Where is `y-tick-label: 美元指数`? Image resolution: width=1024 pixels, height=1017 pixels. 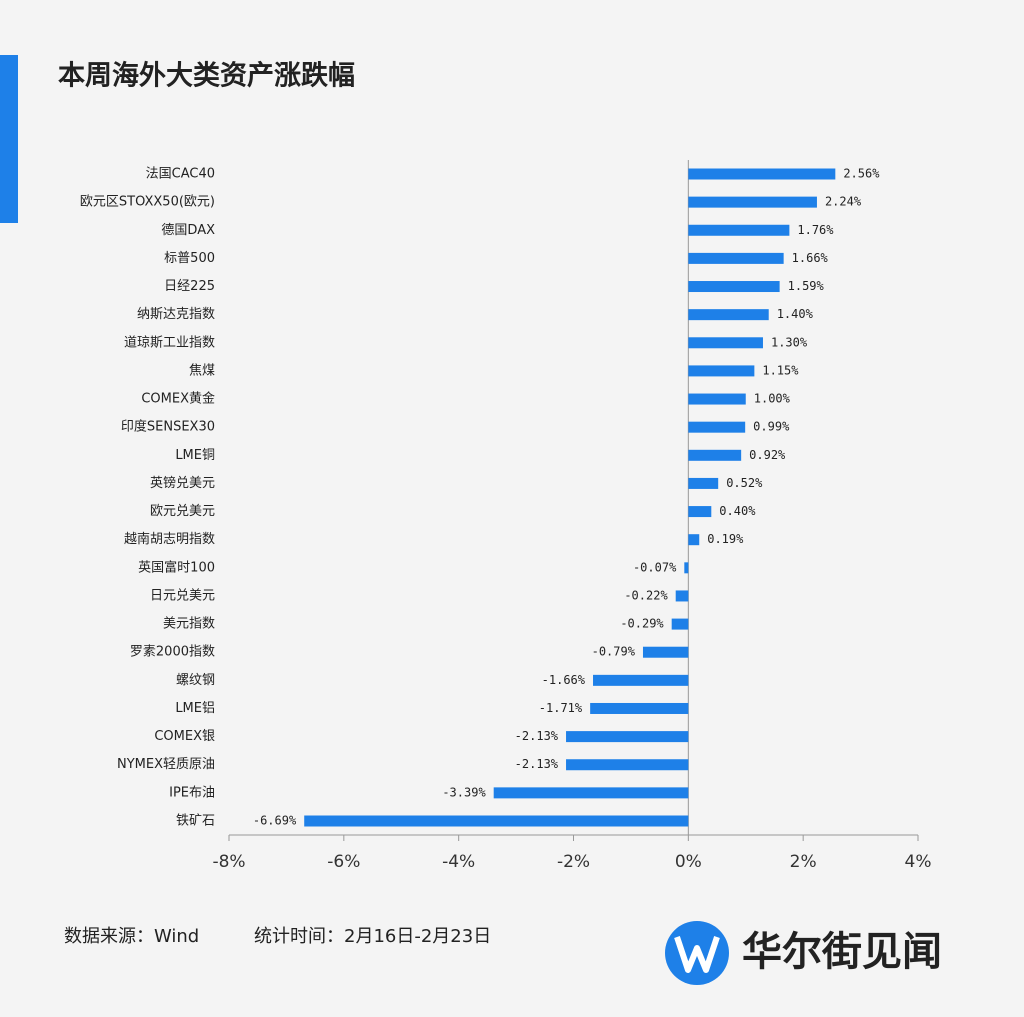 y-tick-label: 美元指数 is located at coordinates (189, 624).